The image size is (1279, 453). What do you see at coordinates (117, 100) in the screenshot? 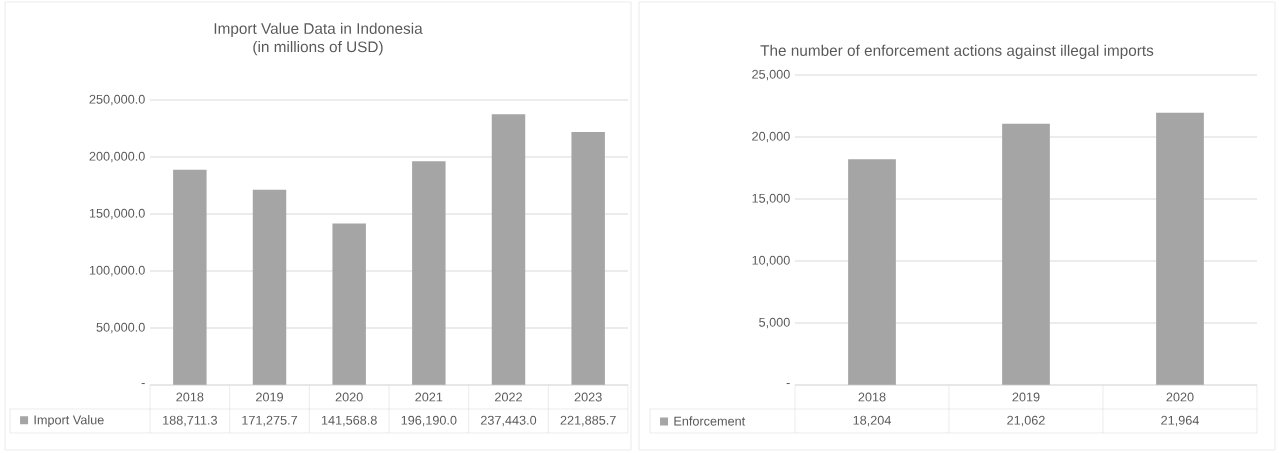
I see `y-tick-label: 250,000.0` at bounding box center [117, 100].